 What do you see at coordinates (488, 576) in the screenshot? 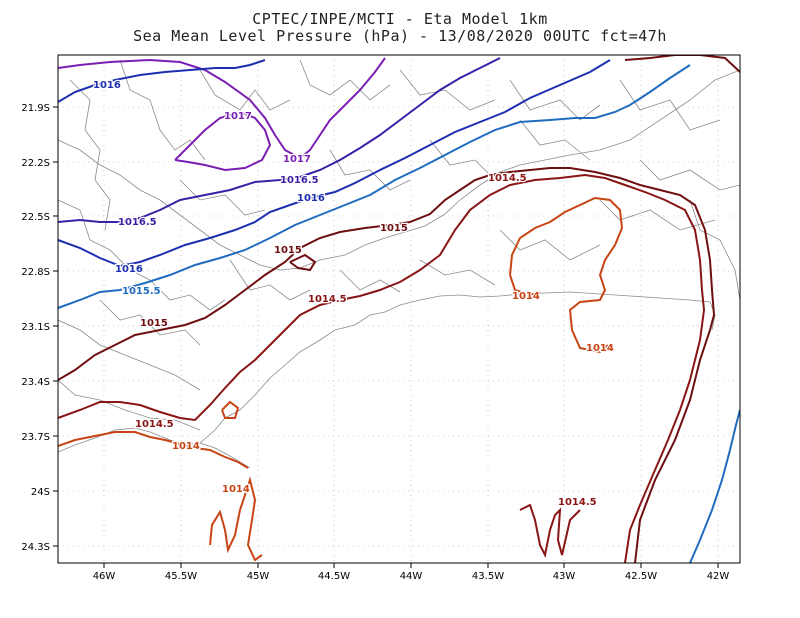
I see `x-tick-label: 43.5W` at bounding box center [488, 576].